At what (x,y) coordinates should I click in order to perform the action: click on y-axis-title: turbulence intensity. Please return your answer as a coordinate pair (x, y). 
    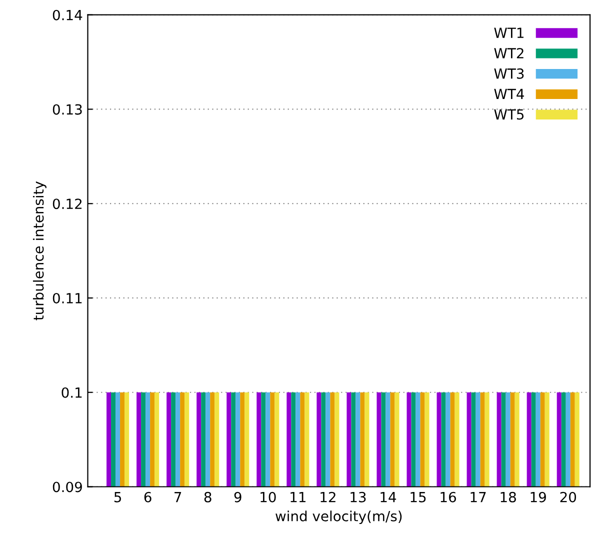
    Looking at the image, I should click on (39, 250).